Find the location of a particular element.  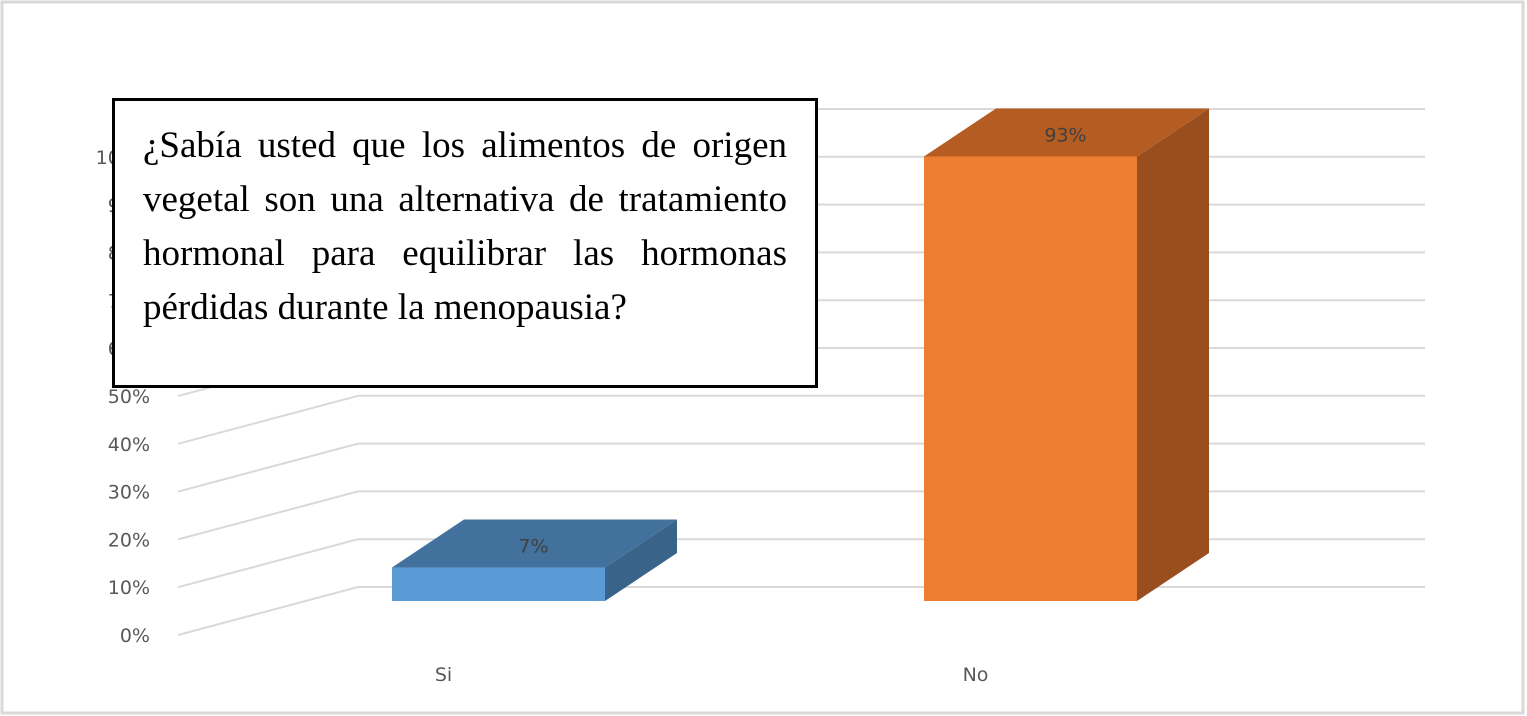

bar-no is located at coordinates (1066, 355).